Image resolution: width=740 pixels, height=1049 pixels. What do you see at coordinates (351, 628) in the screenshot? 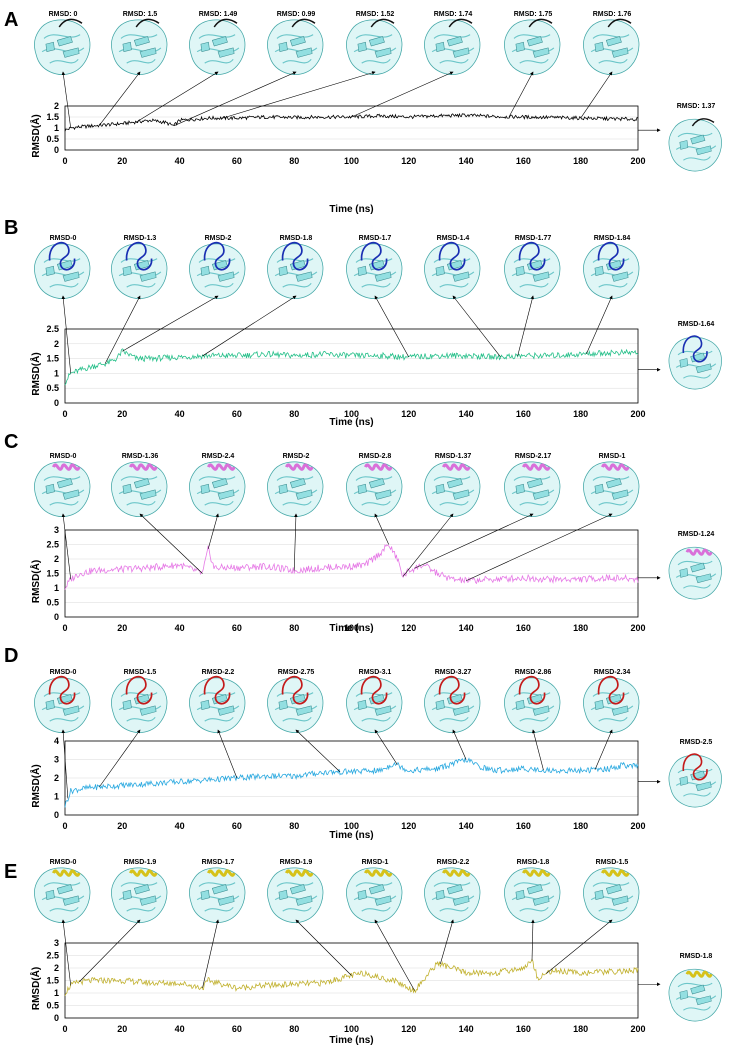
I see `x-axis-title: Time (ns)` at bounding box center [351, 628].